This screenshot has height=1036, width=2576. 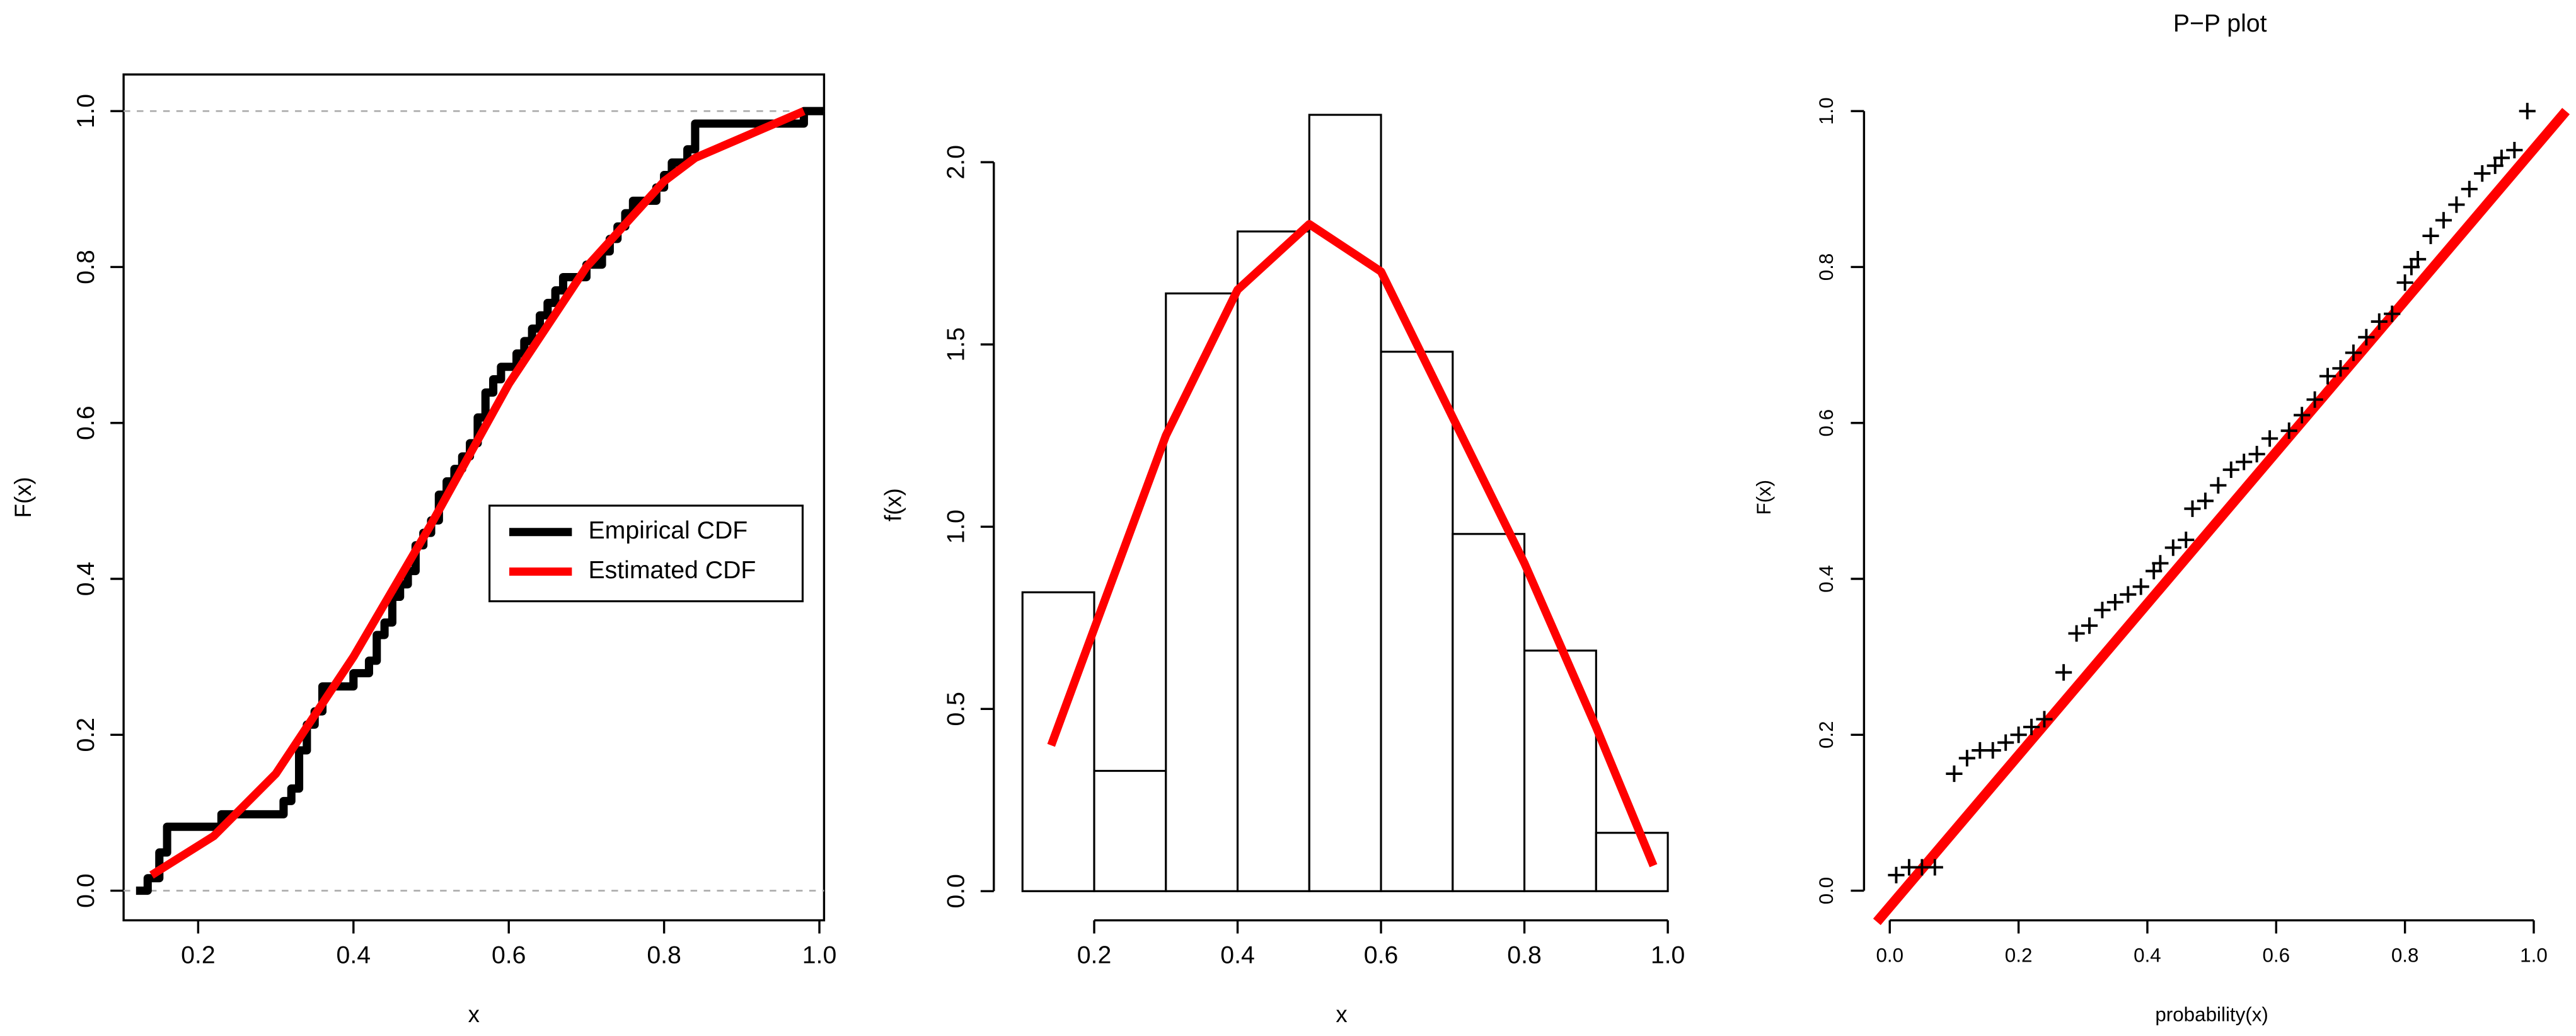 I want to click on y-tick-label: 1.5, so click(x=956, y=344).